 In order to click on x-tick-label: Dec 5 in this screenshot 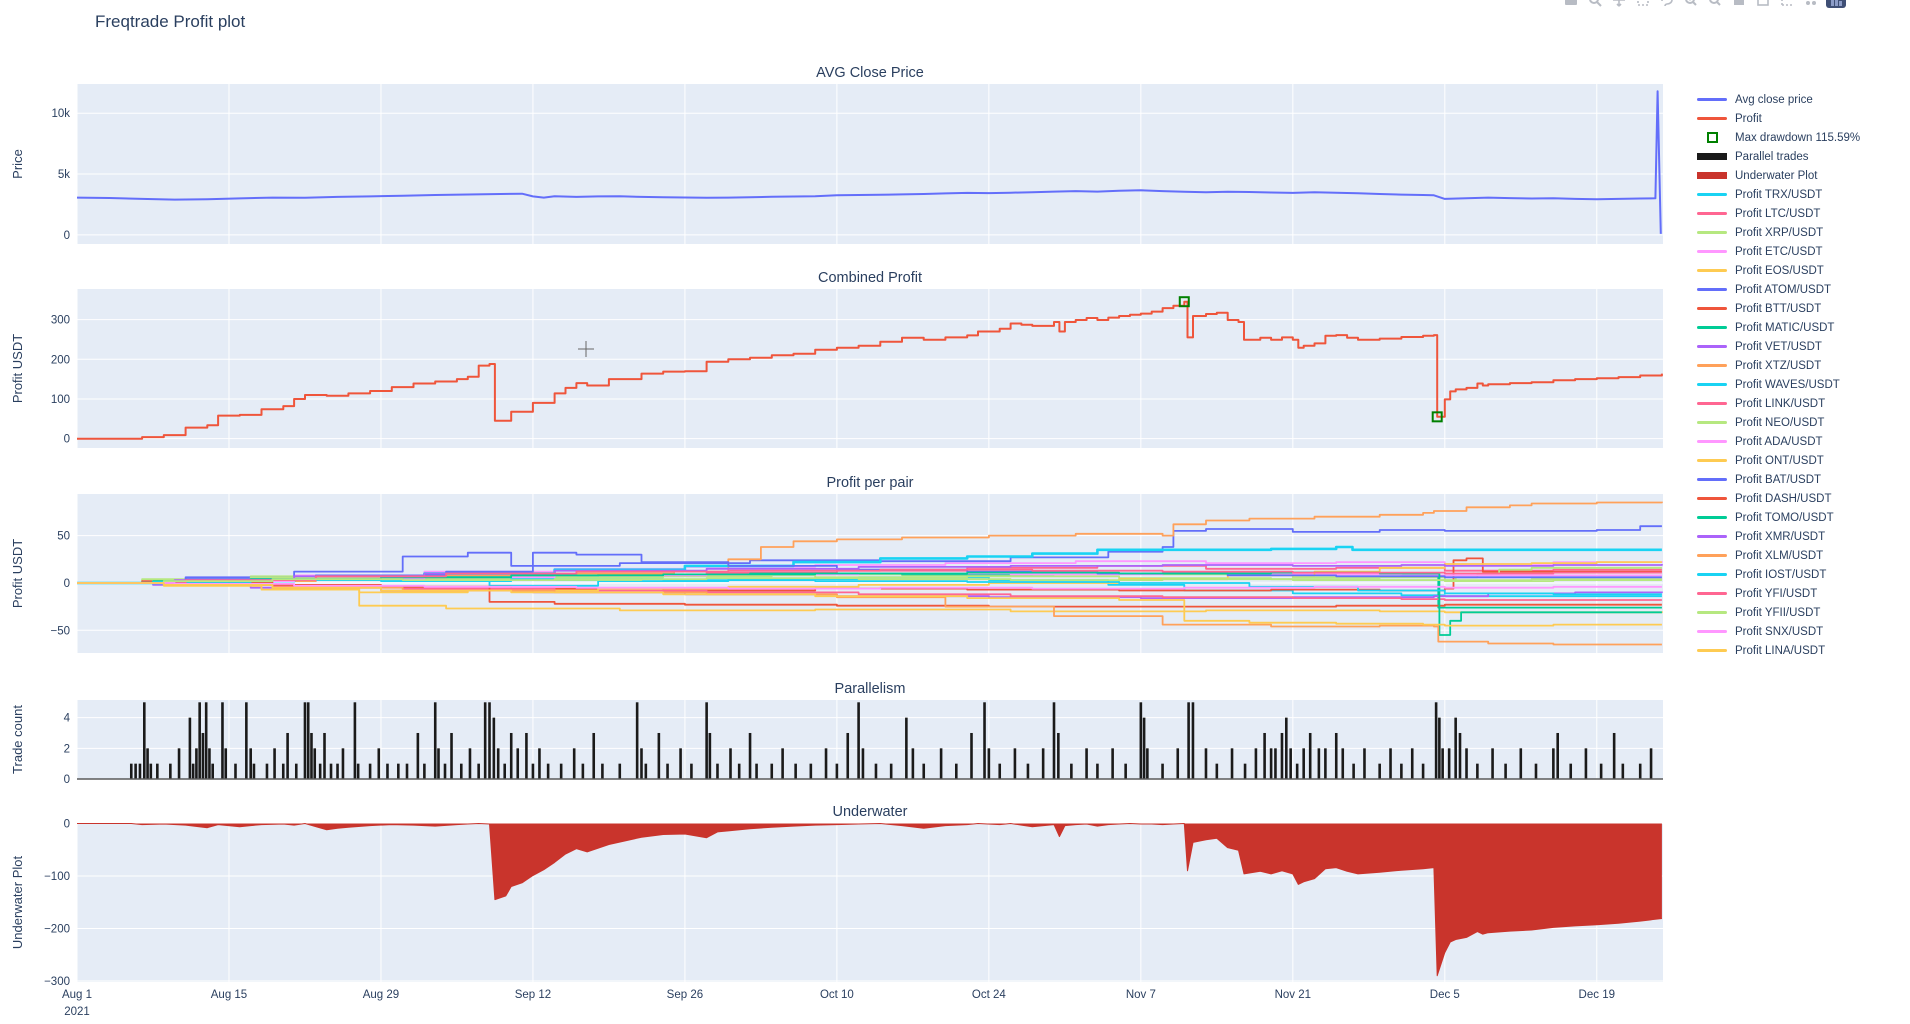, I will do `click(1445, 995)`.